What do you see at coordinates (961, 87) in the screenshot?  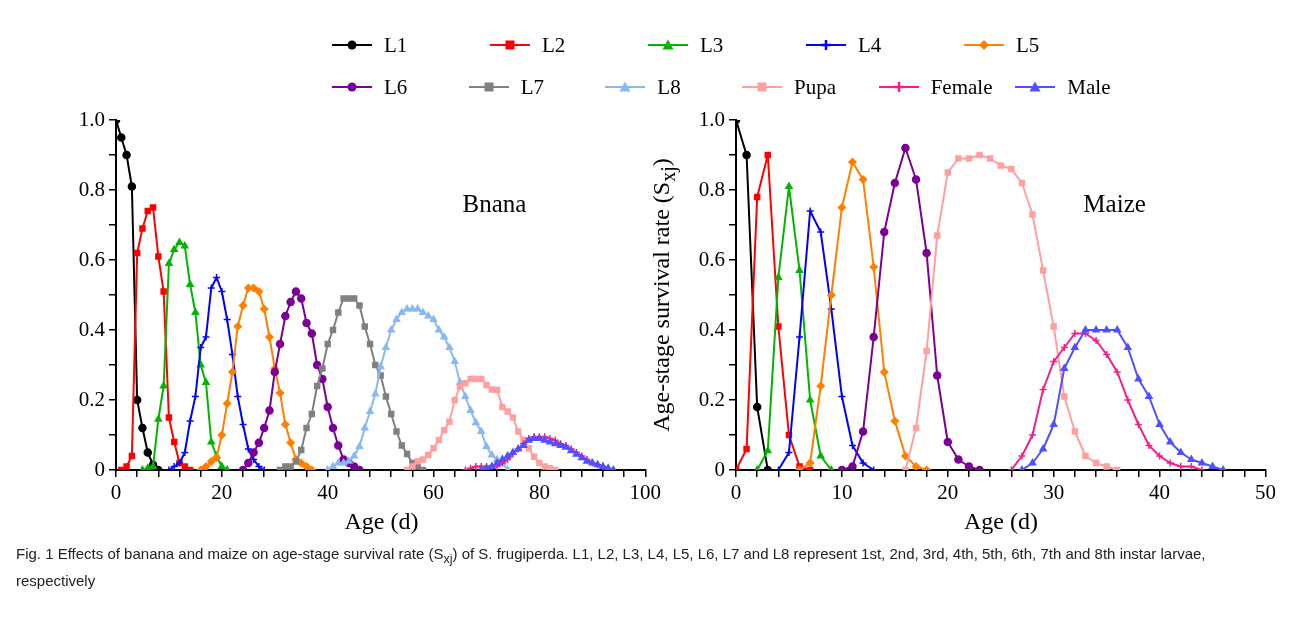 I see `legend-label: Female` at bounding box center [961, 87].